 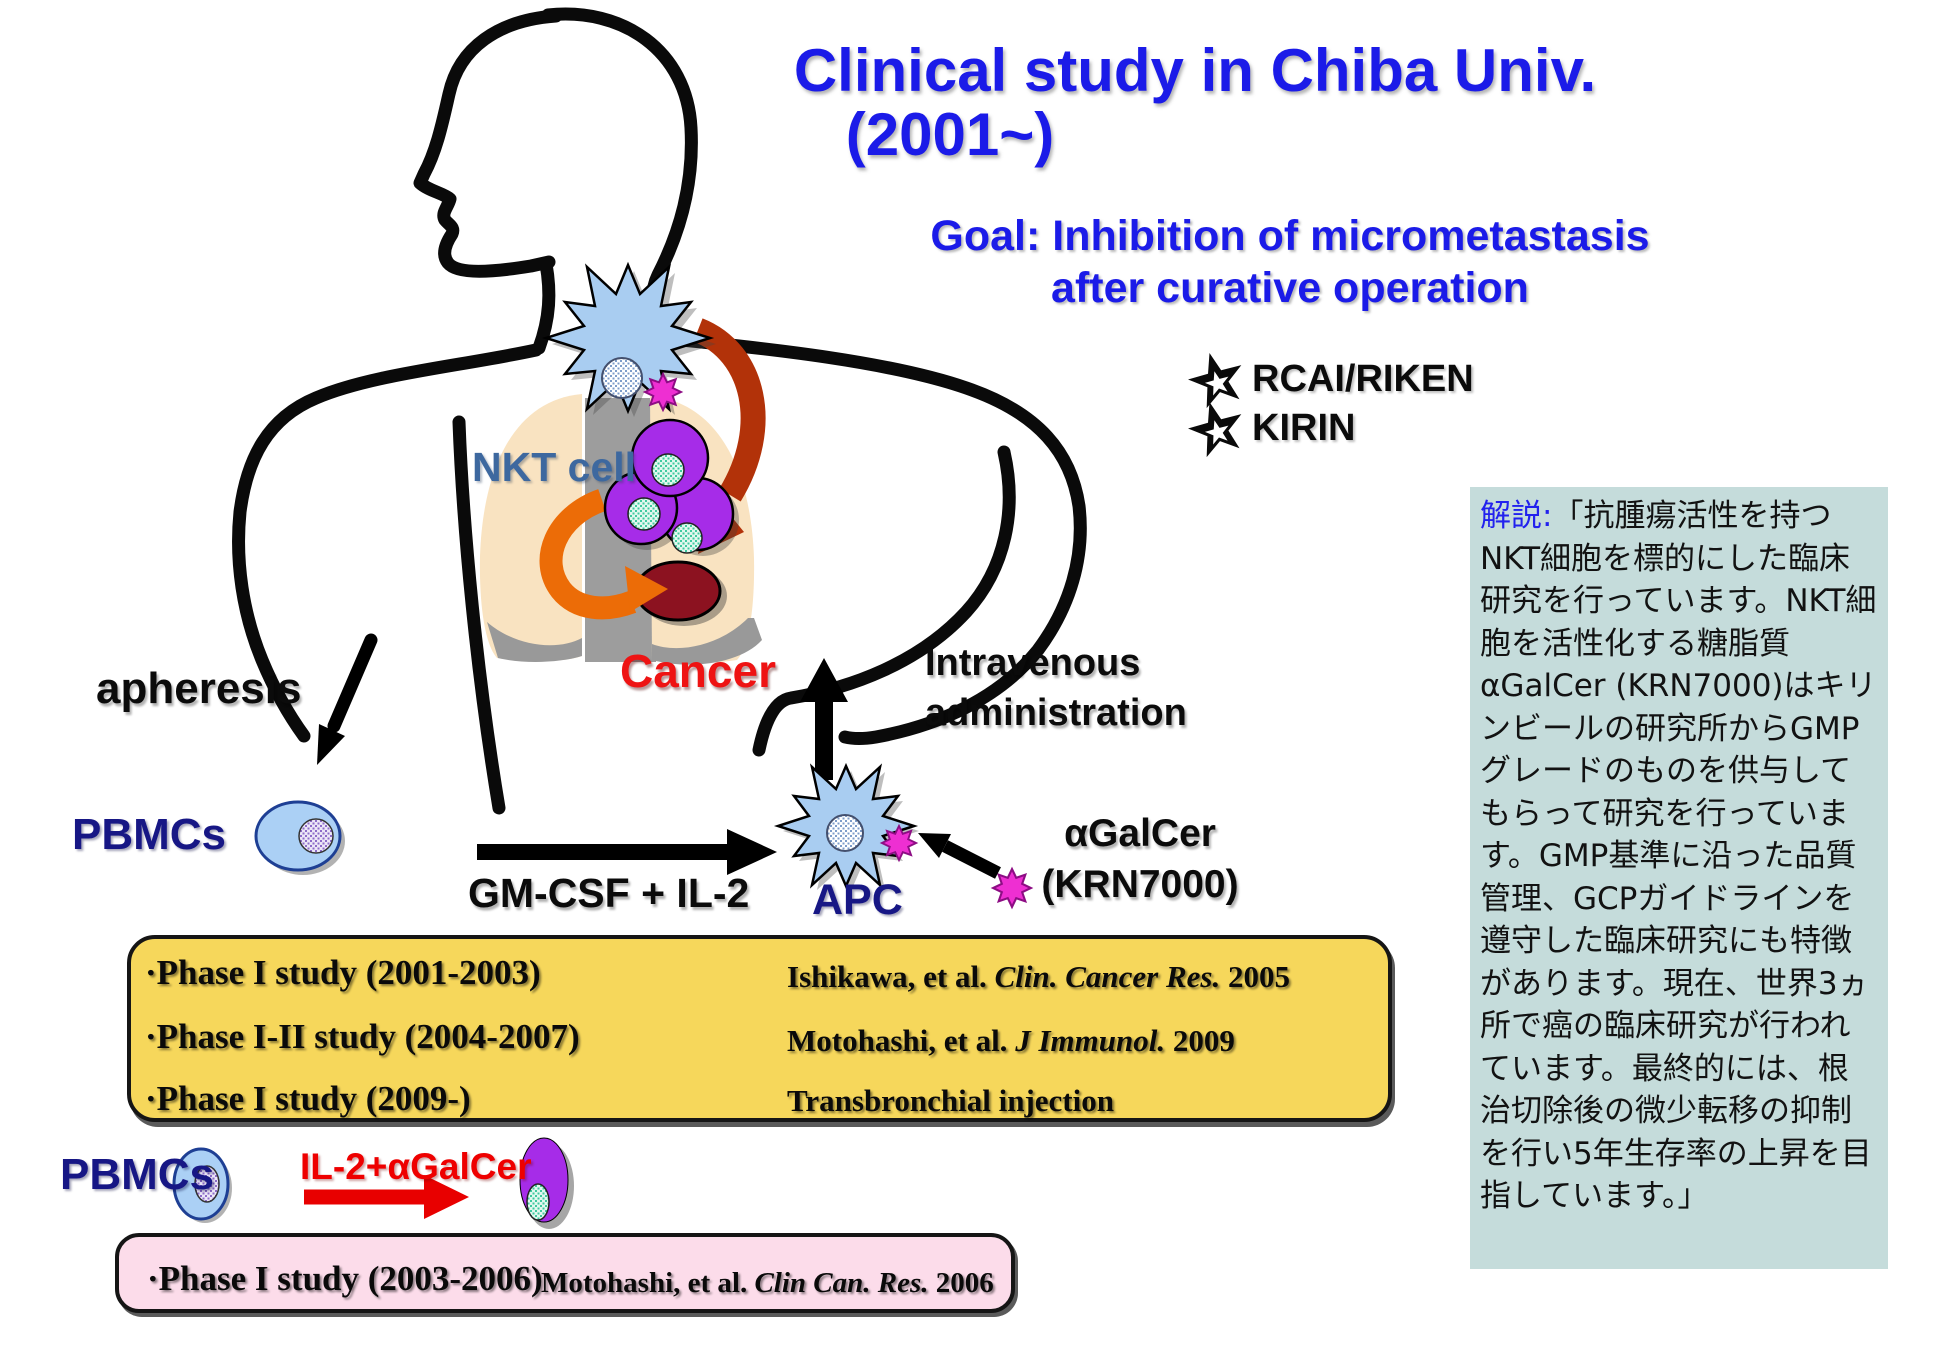 What do you see at coordinates (1011, 1040) in the screenshot?
I see `citation: Motohashi, et al. J Immunol. 2009` at bounding box center [1011, 1040].